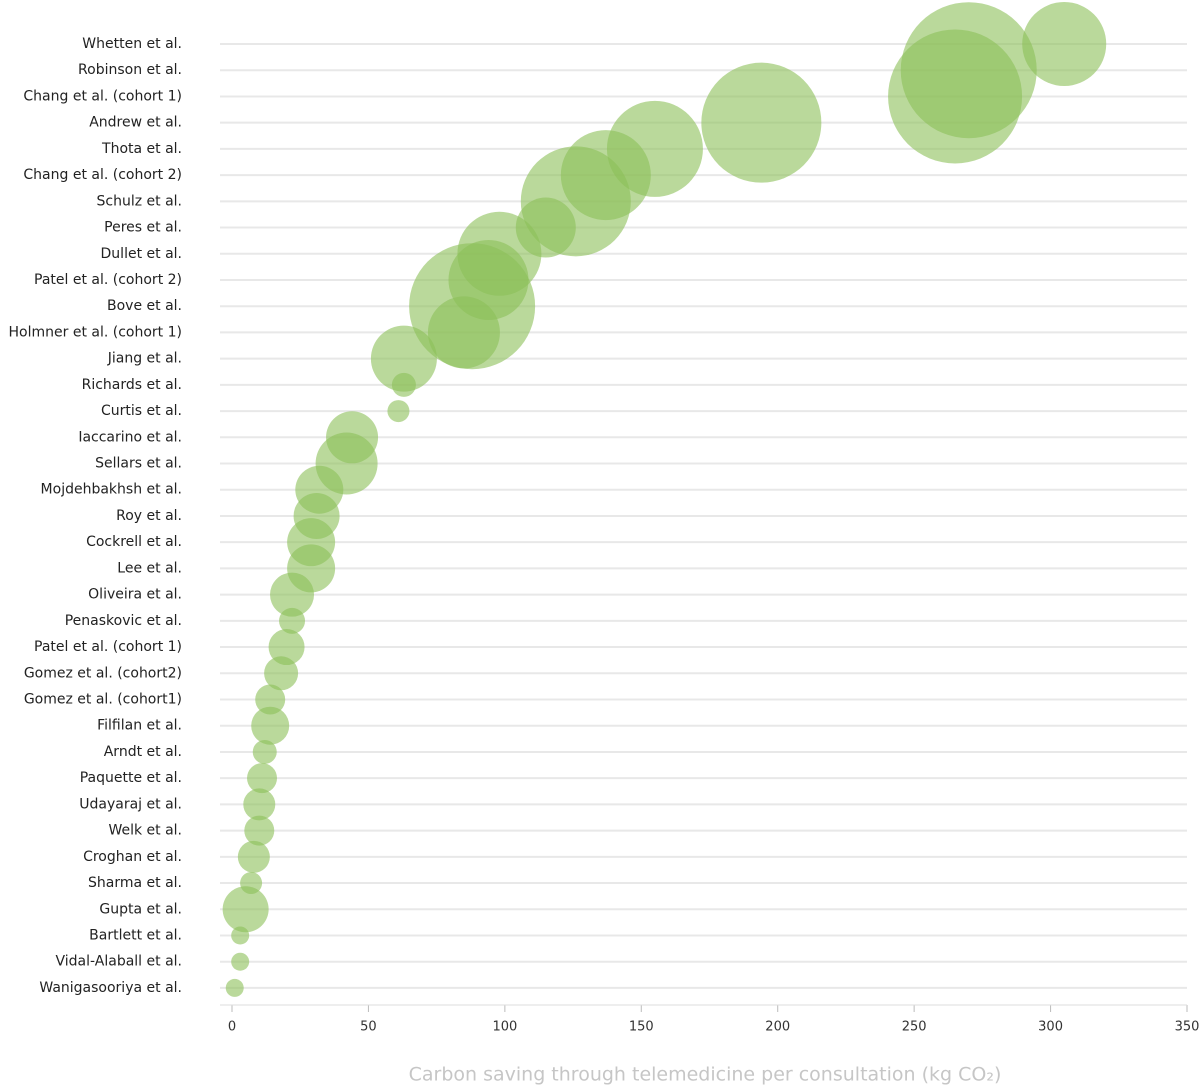 The image size is (1200, 1089). I want to click on category-label: Penaskovic et al., so click(123, 621).